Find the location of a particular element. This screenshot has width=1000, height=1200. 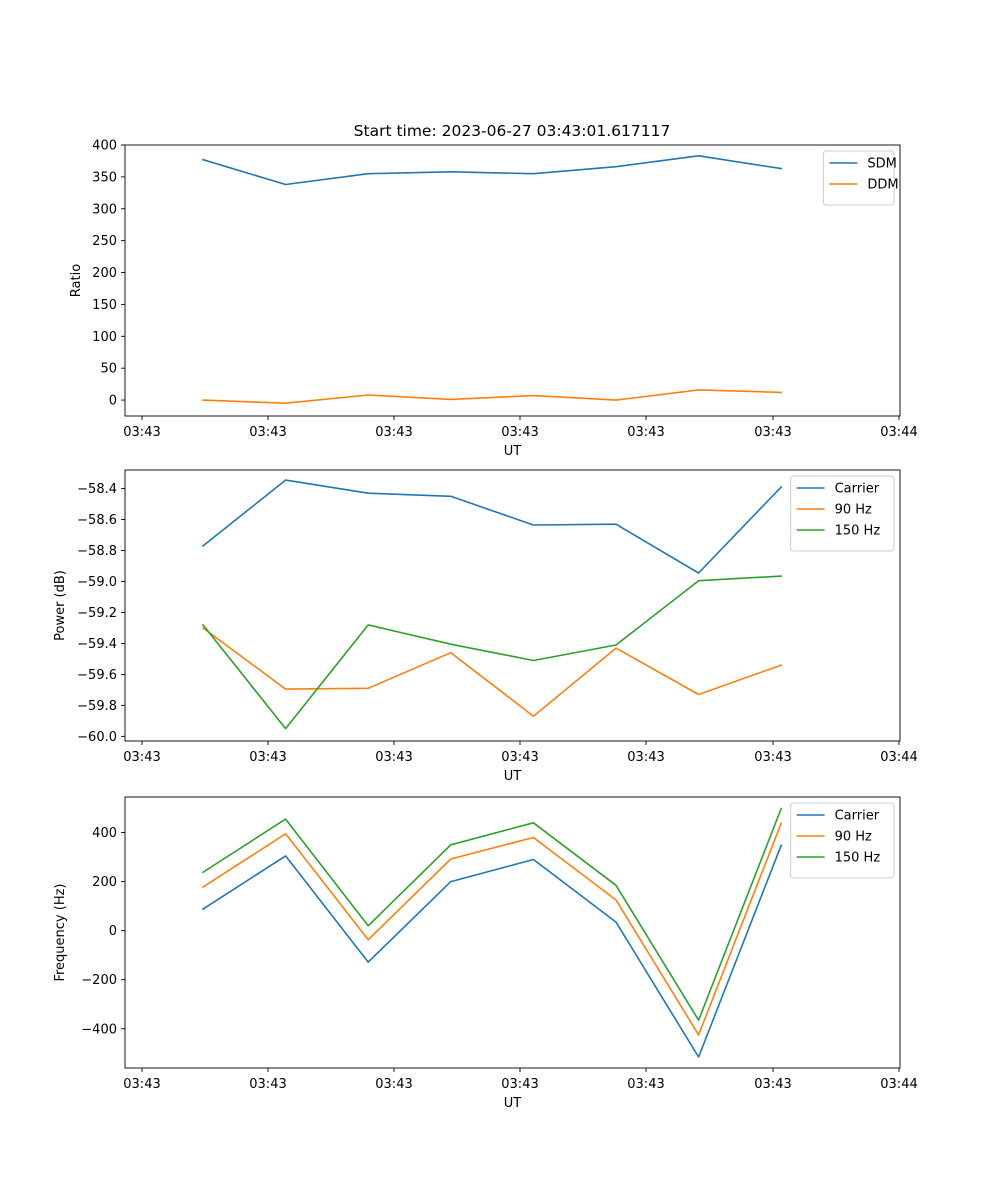

y-tick-label: −59.2 is located at coordinates (97, 613).